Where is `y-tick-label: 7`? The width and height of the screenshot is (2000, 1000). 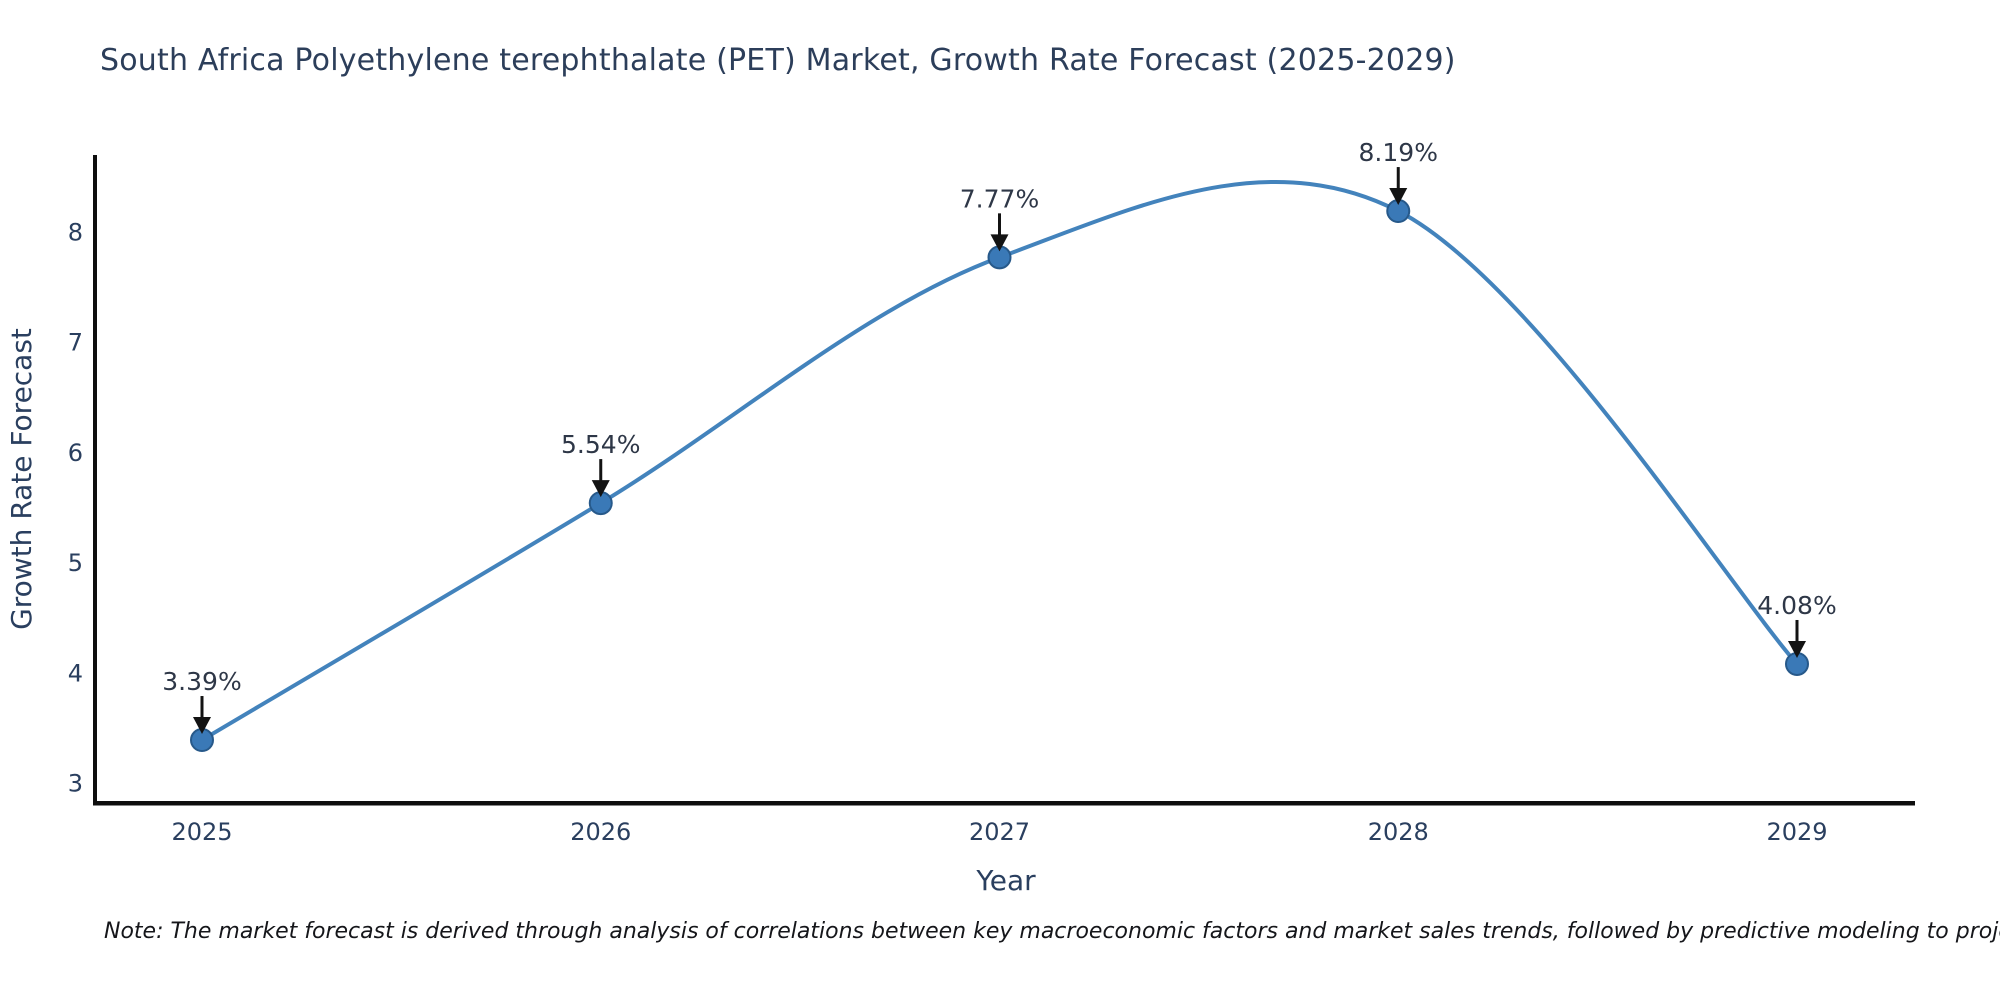
y-tick-label: 7 is located at coordinates (75, 343).